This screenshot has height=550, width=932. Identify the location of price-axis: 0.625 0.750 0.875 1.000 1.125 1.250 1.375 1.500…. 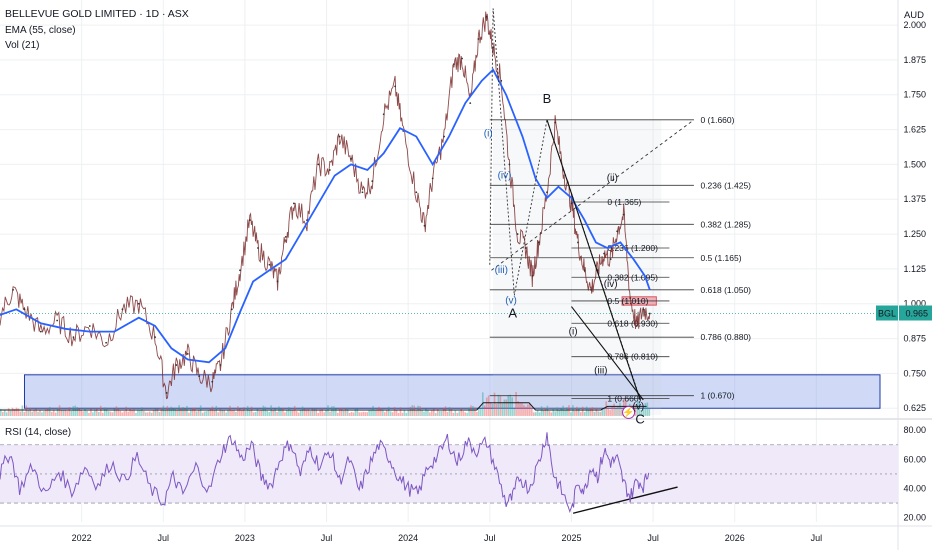
(904, 216).